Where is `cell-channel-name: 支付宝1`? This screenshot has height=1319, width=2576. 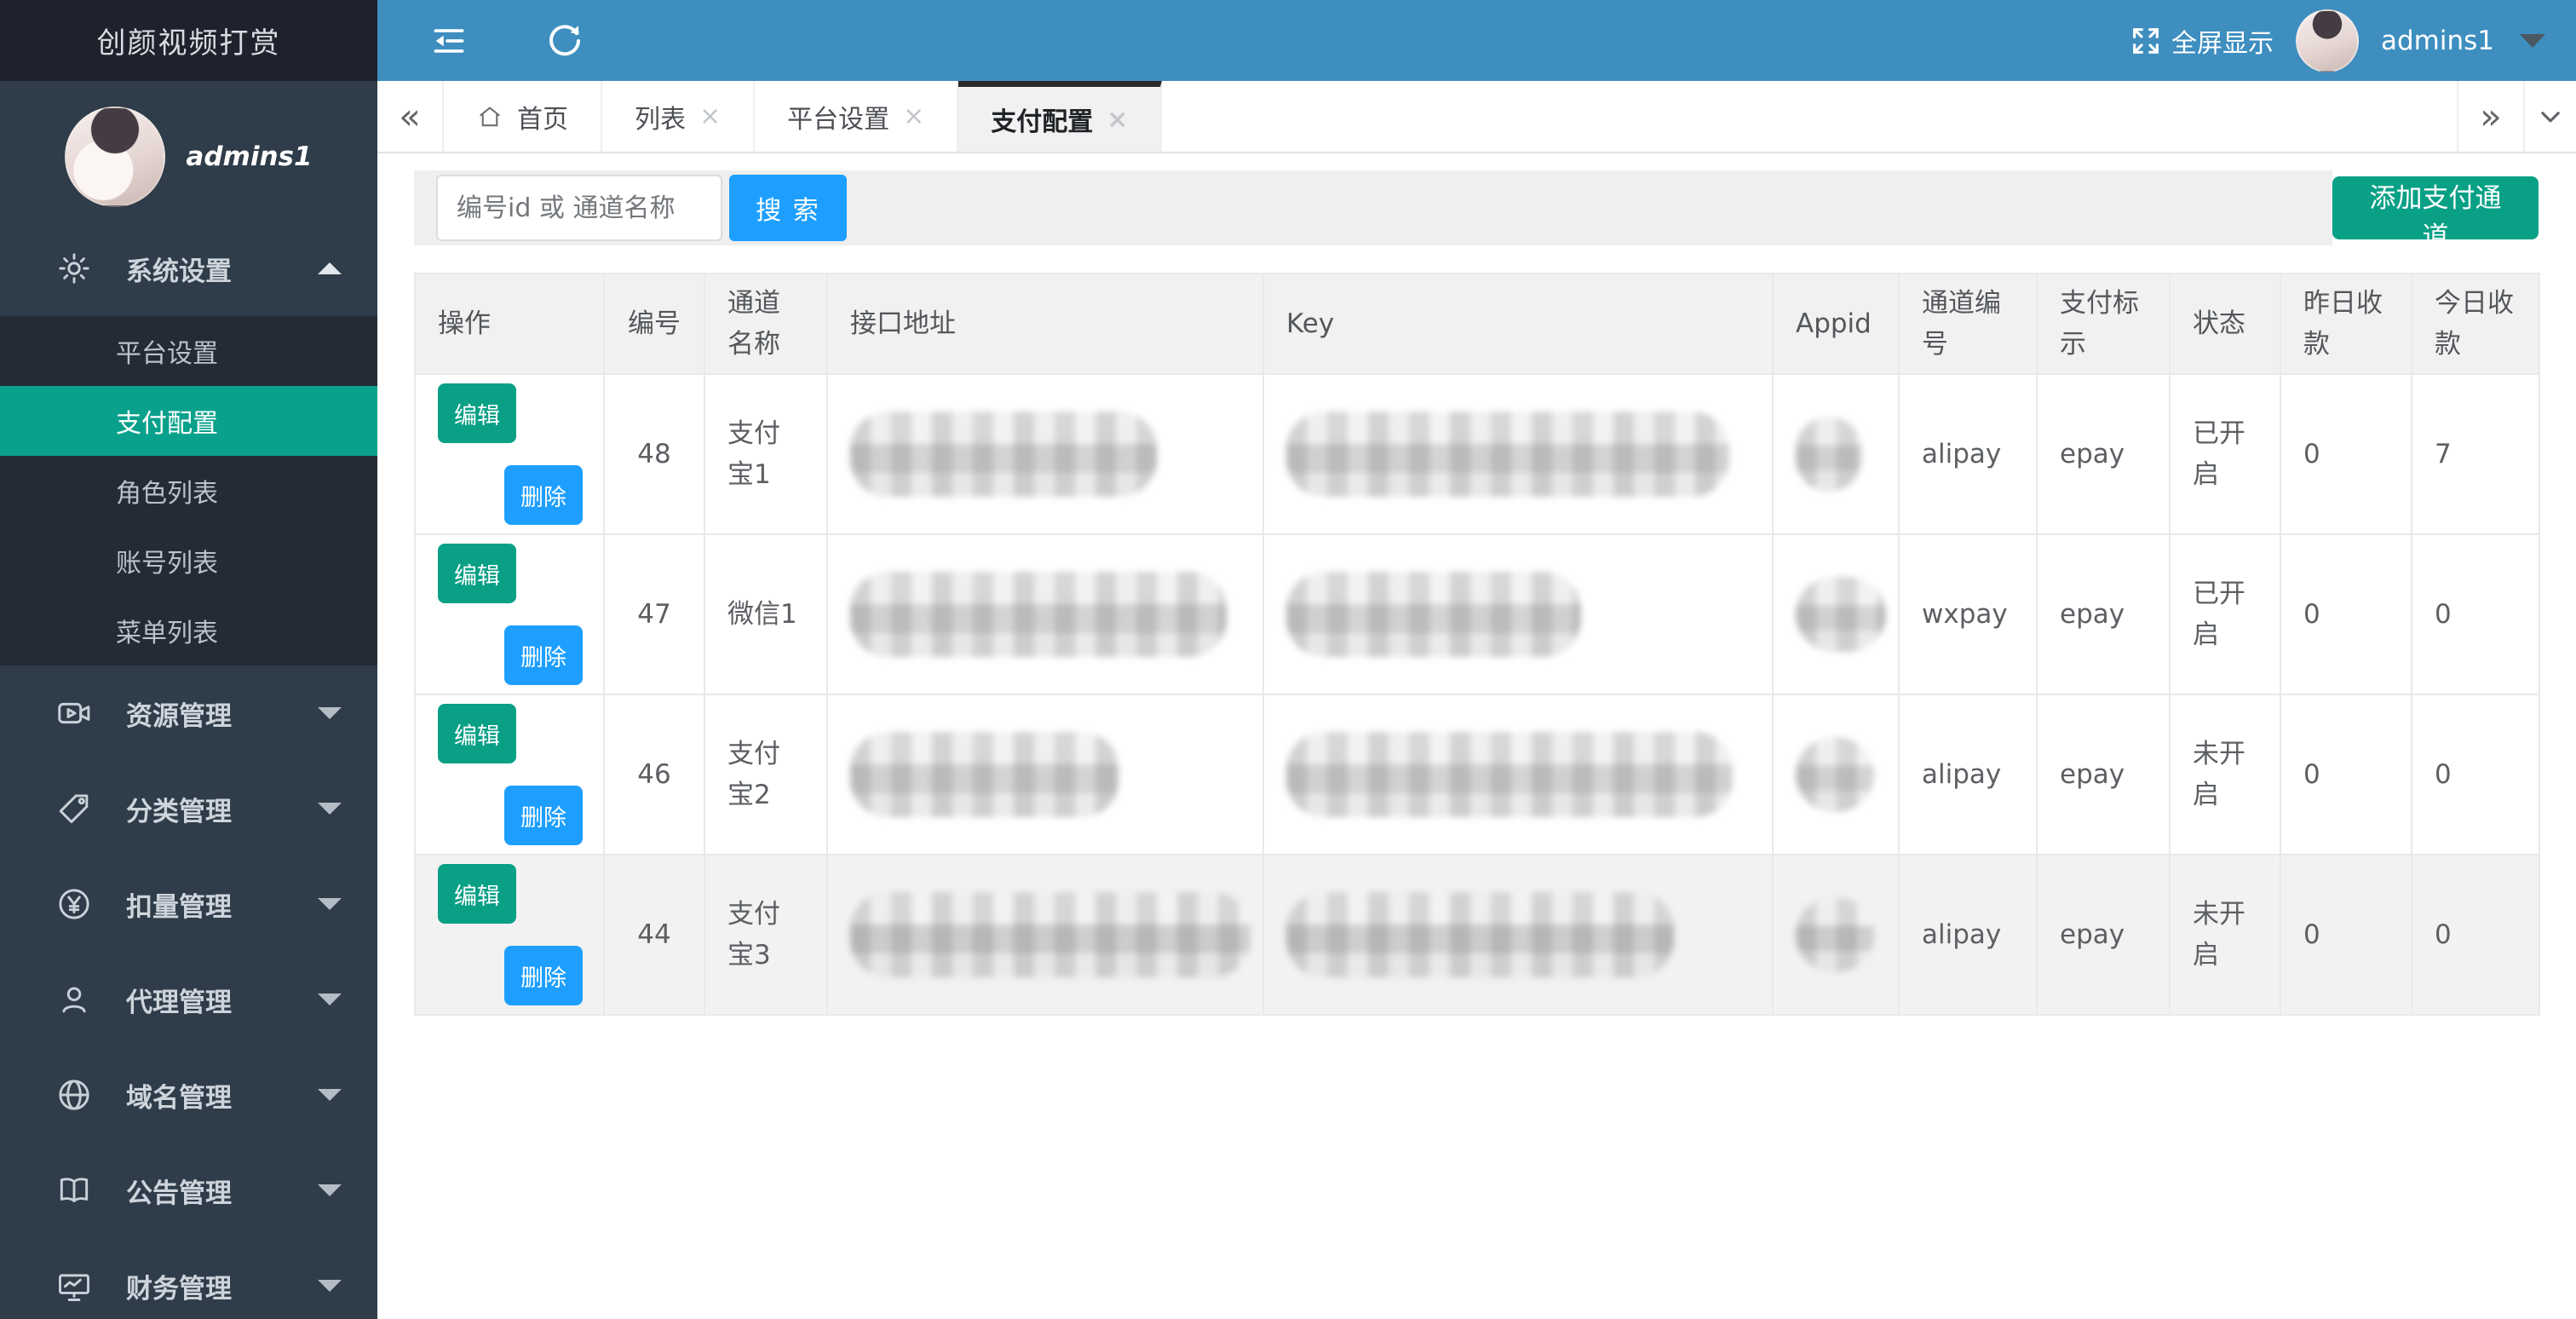
cell-channel-name: 支付宝1 is located at coordinates (766, 455).